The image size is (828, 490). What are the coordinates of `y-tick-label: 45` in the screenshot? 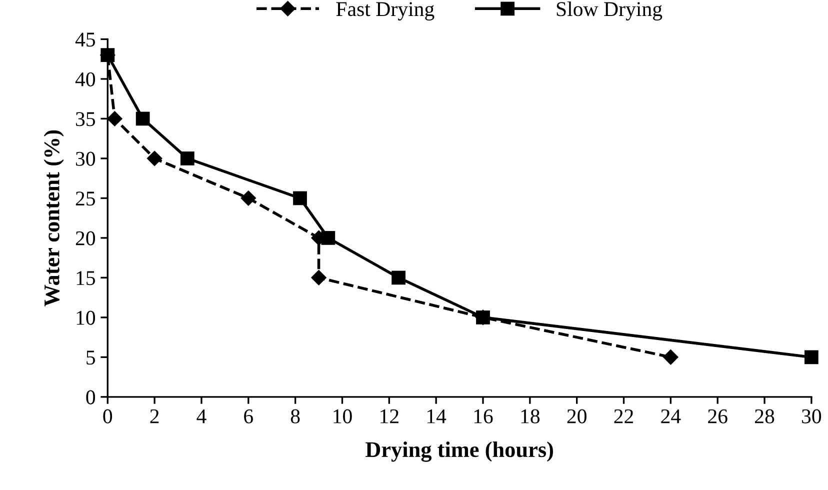 It's located at (85, 39).